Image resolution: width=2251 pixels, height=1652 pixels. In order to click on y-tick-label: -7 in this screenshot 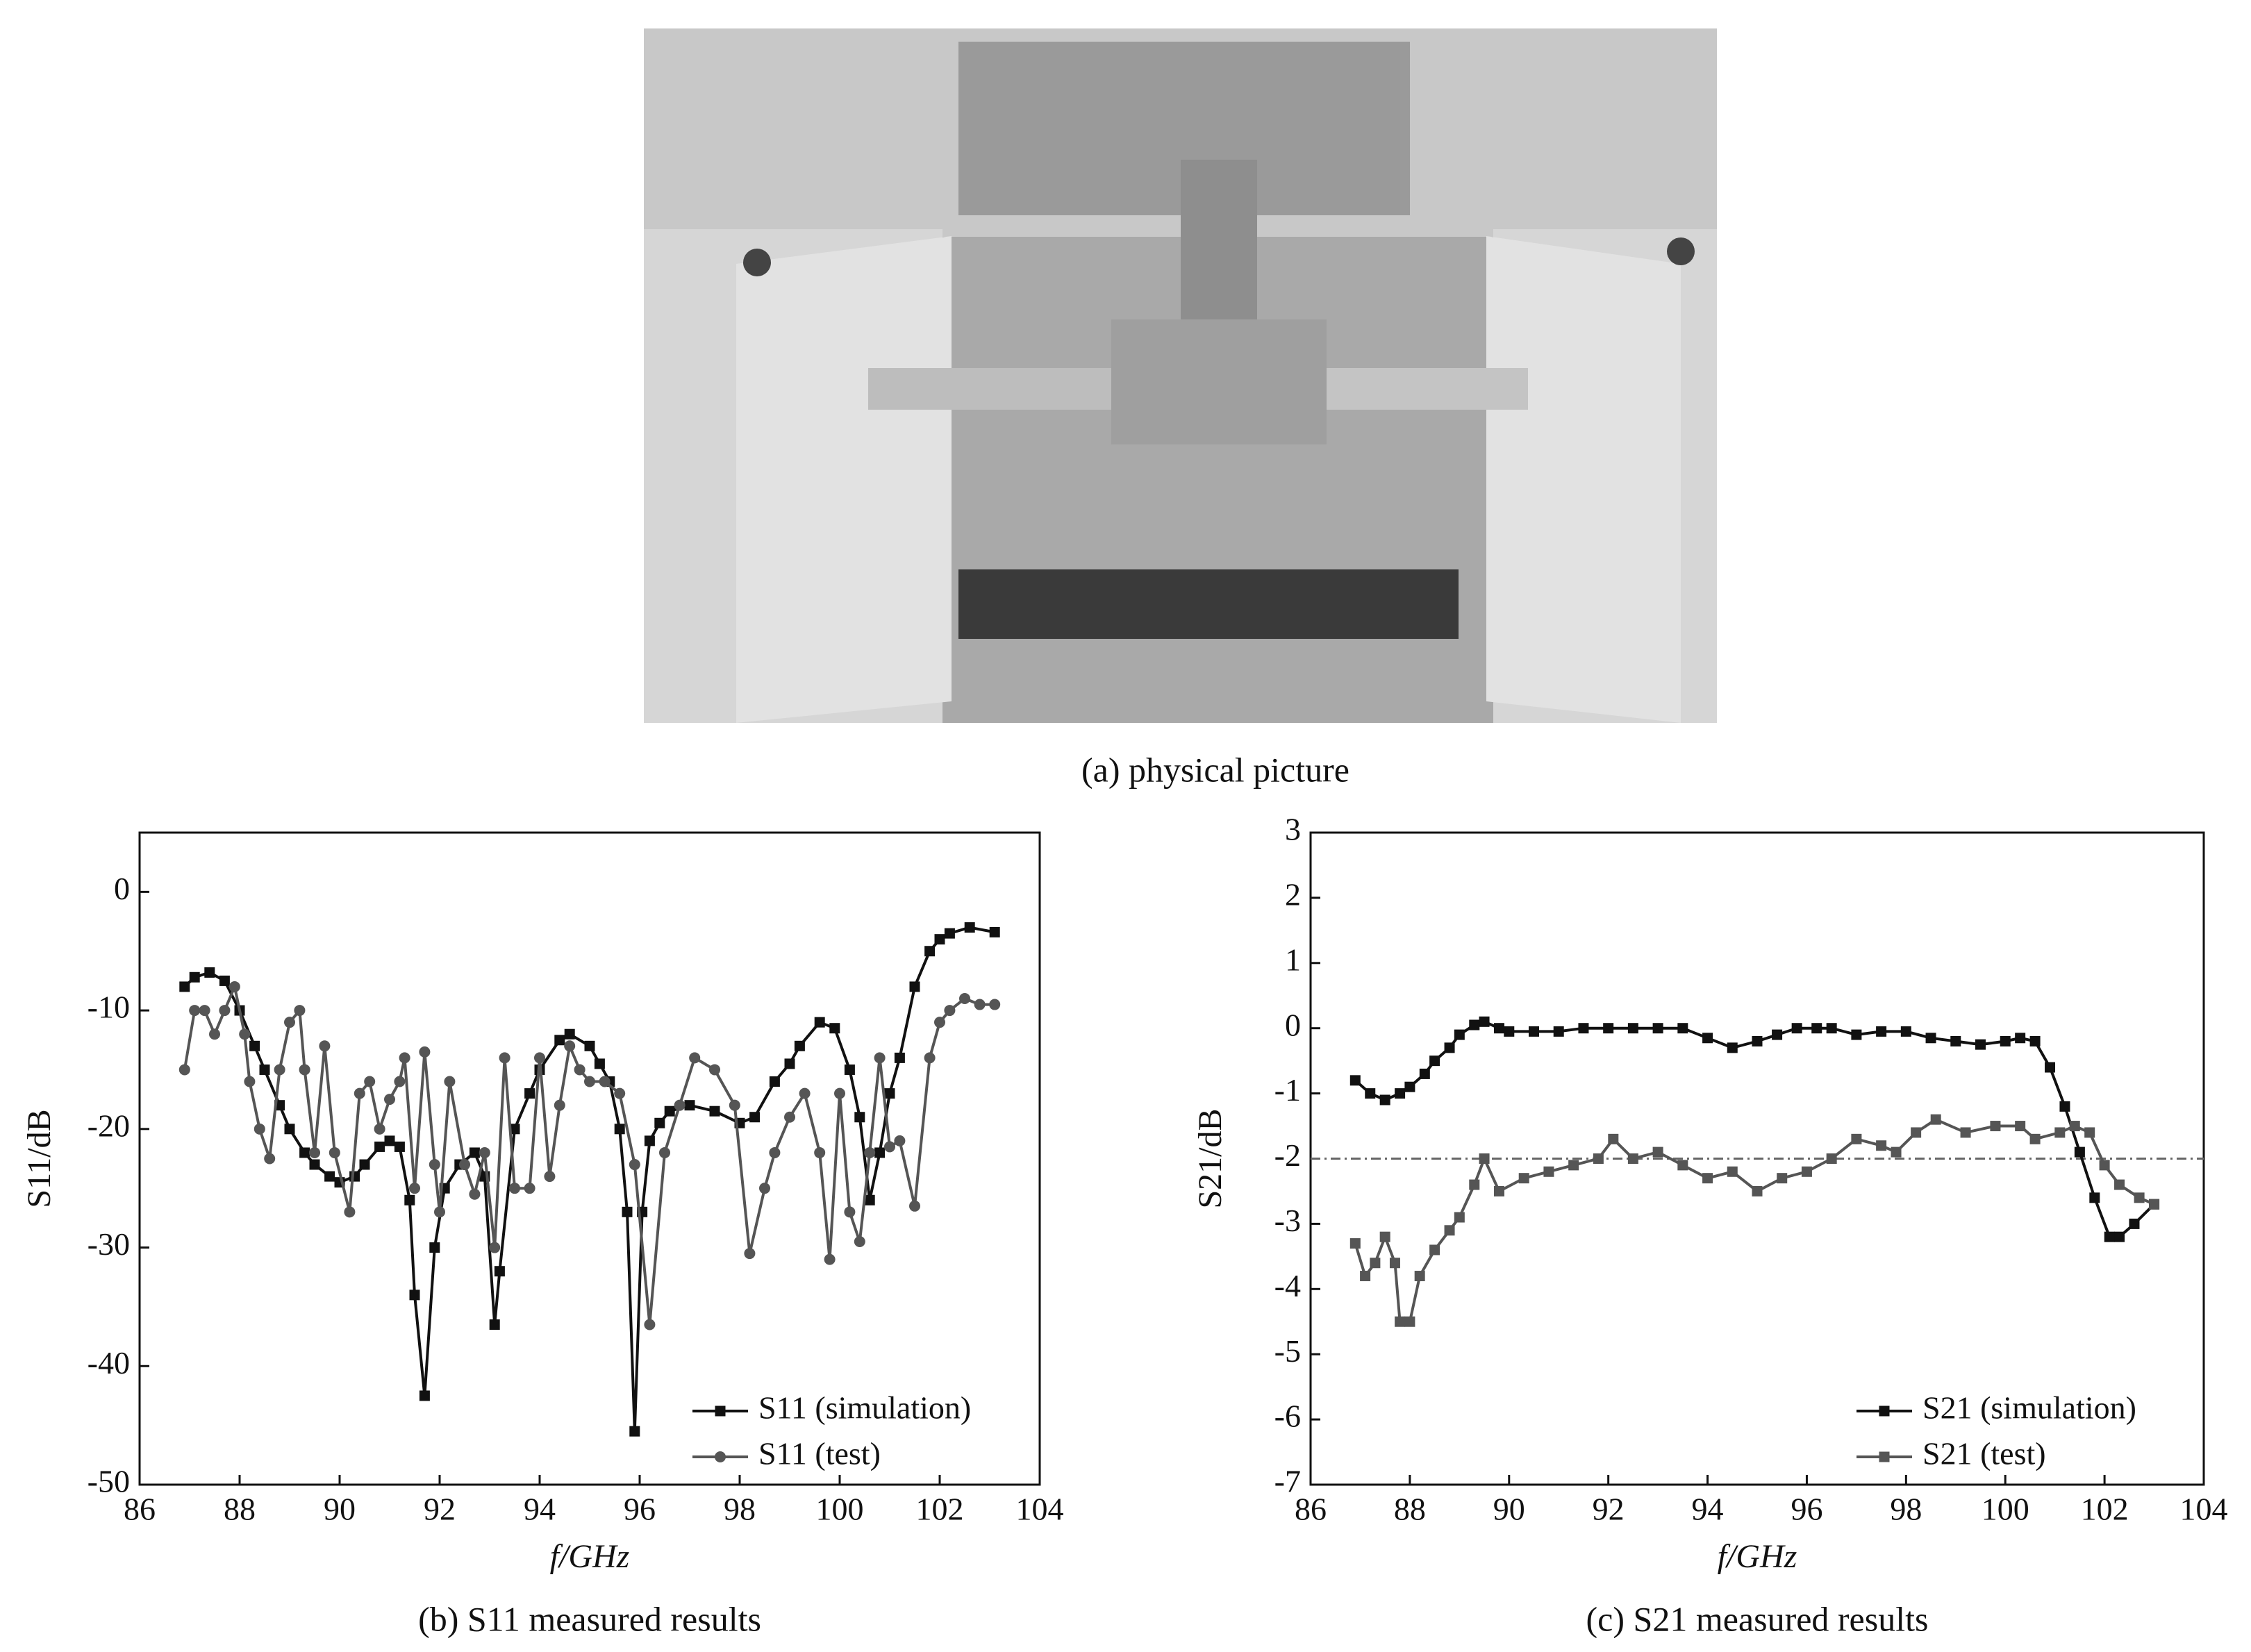, I will do `click(1288, 1481)`.